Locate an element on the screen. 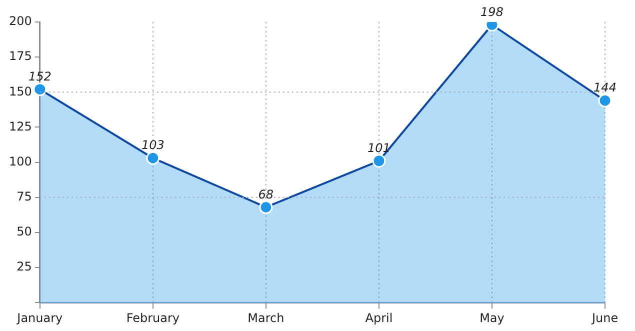 The height and width of the screenshot is (331, 635). data-label: 198 is located at coordinates (492, 11).